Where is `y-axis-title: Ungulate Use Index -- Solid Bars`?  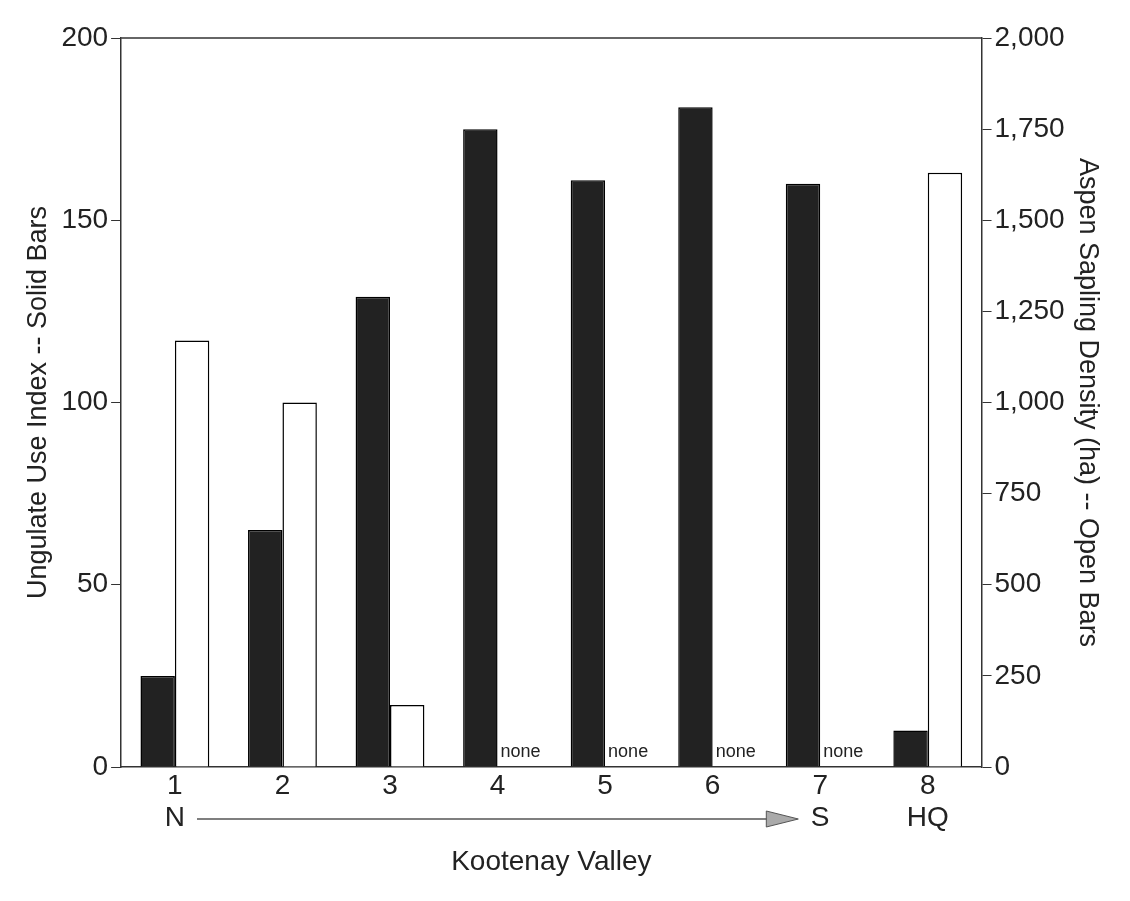 y-axis-title: Ungulate Use Index -- Solid Bars is located at coordinates (36, 402).